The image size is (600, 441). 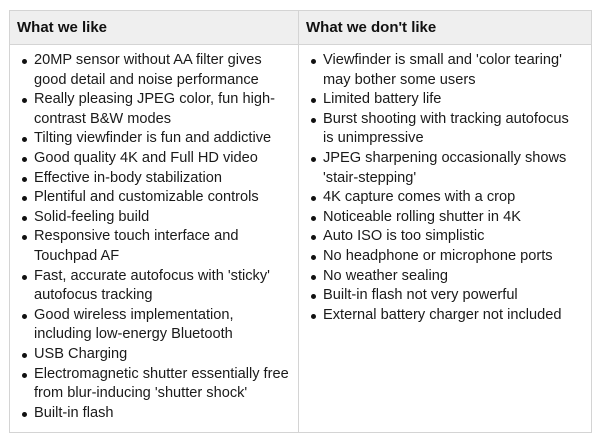 I want to click on like-item: Plentiful and customizable controls, so click(x=156, y=198).